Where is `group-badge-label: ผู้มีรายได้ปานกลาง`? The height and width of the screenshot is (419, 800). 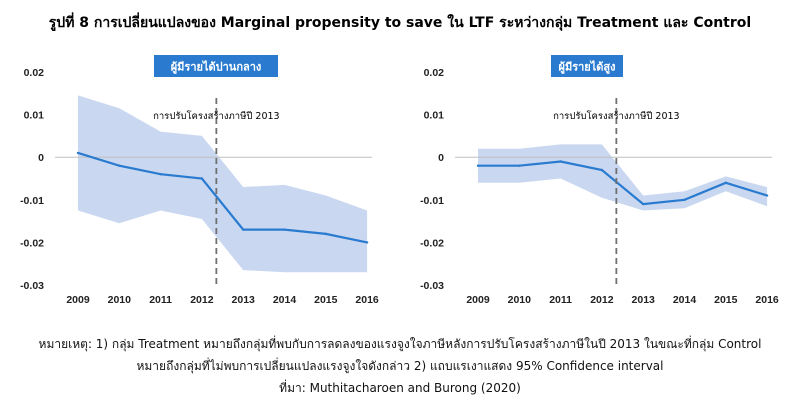
group-badge-label: ผู้มีรายได้ปานกลาง is located at coordinates (216, 67).